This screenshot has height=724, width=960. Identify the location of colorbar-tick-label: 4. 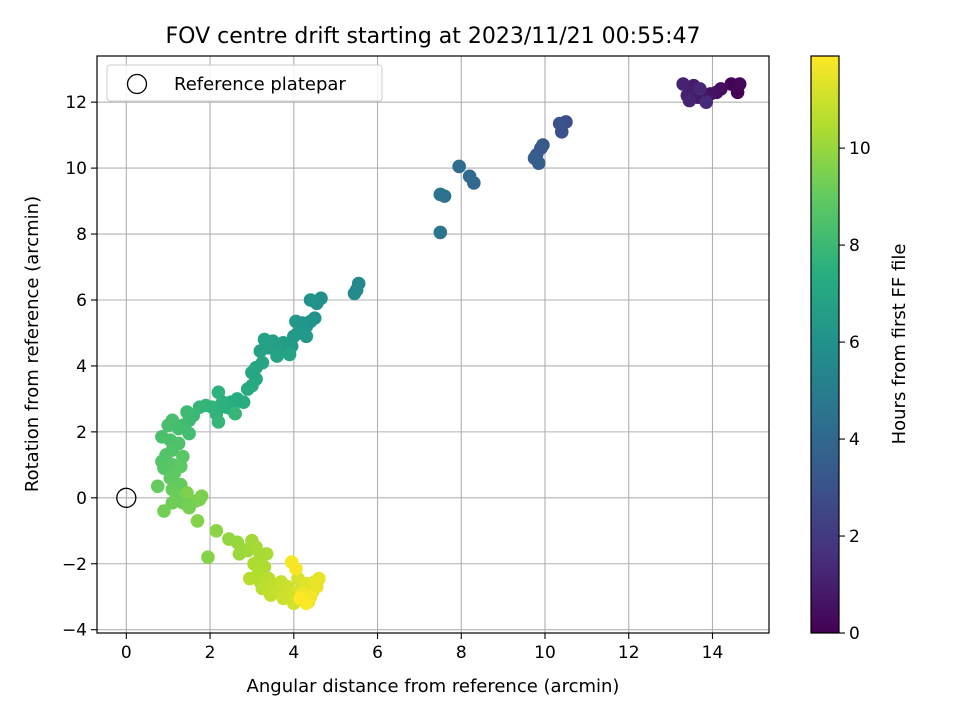
(854, 440).